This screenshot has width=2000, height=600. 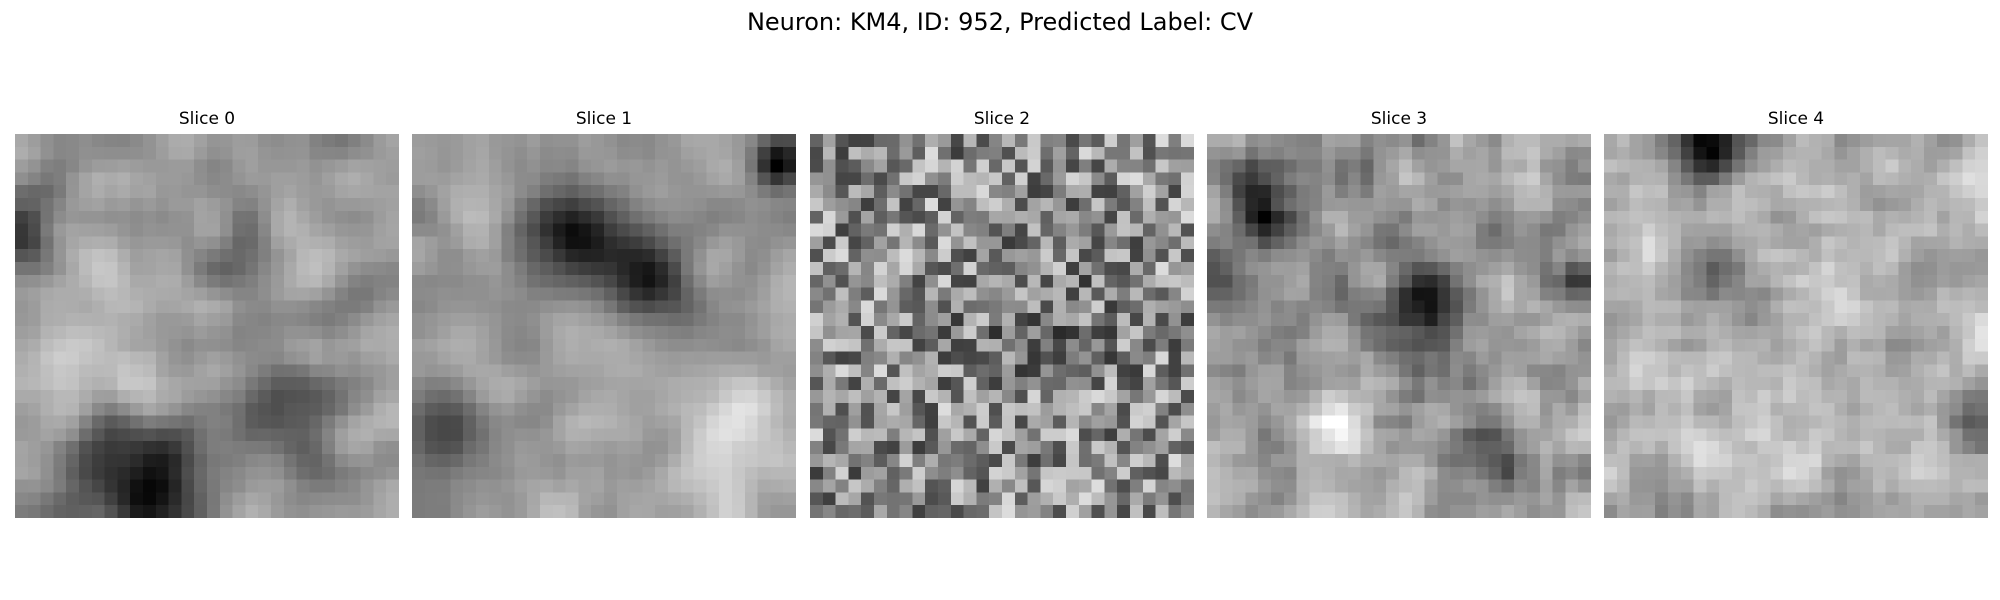 What do you see at coordinates (604, 119) in the screenshot?
I see `slice-title-1: Slice 1` at bounding box center [604, 119].